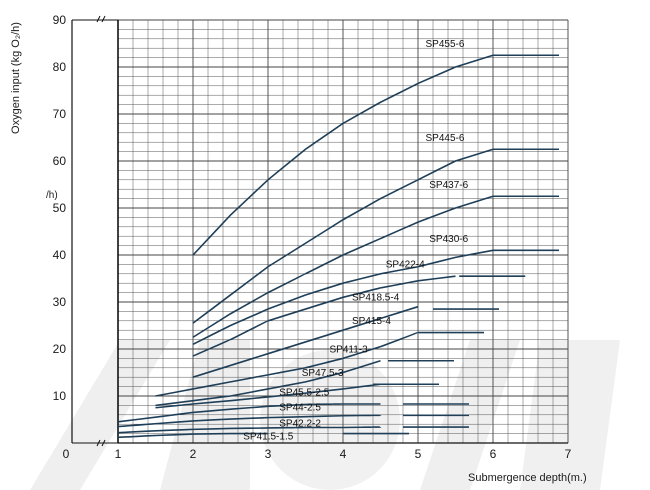  I want to click on series-label: SP44-2.5, so click(300, 408).